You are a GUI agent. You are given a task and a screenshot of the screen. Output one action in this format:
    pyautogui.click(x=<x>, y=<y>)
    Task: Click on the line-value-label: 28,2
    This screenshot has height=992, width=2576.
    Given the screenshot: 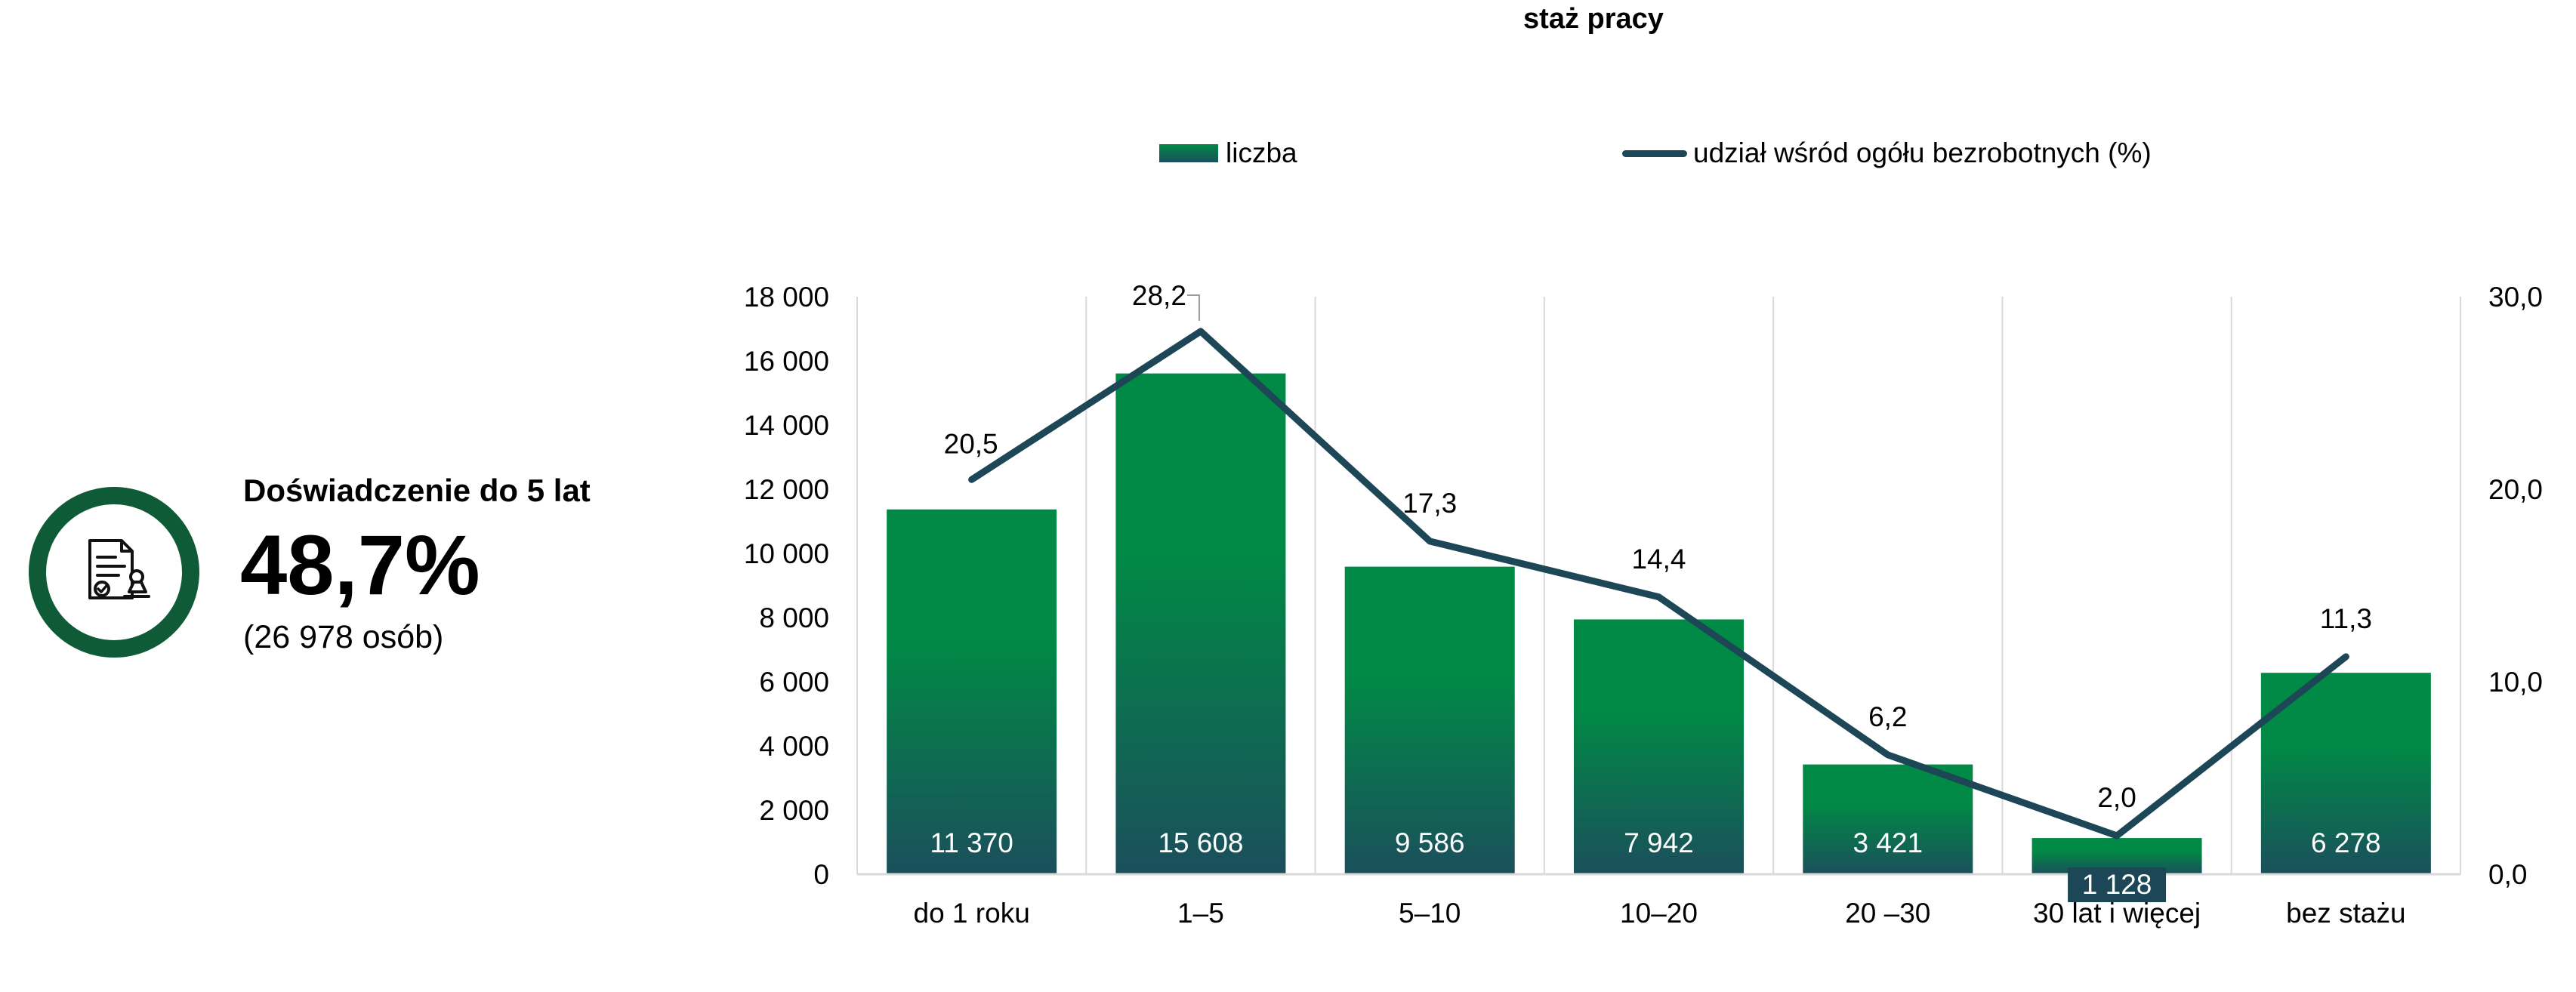 What is the action you would take?
    pyautogui.click(x=1159, y=295)
    